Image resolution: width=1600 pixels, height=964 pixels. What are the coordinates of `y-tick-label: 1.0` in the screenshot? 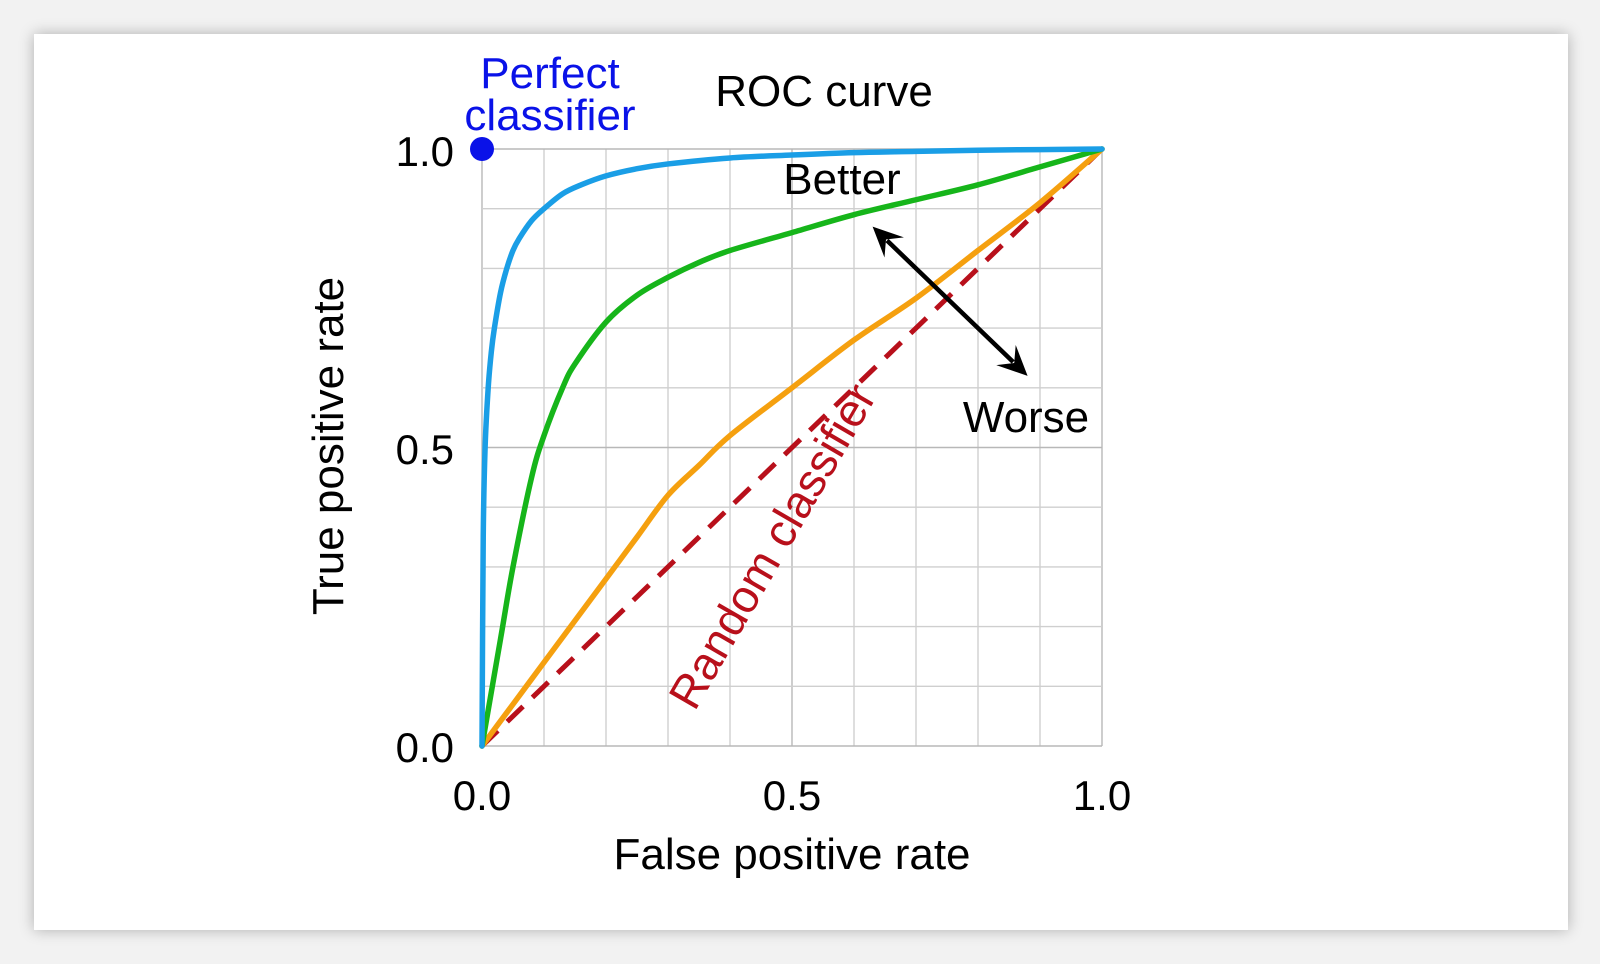 It's located at (425, 151).